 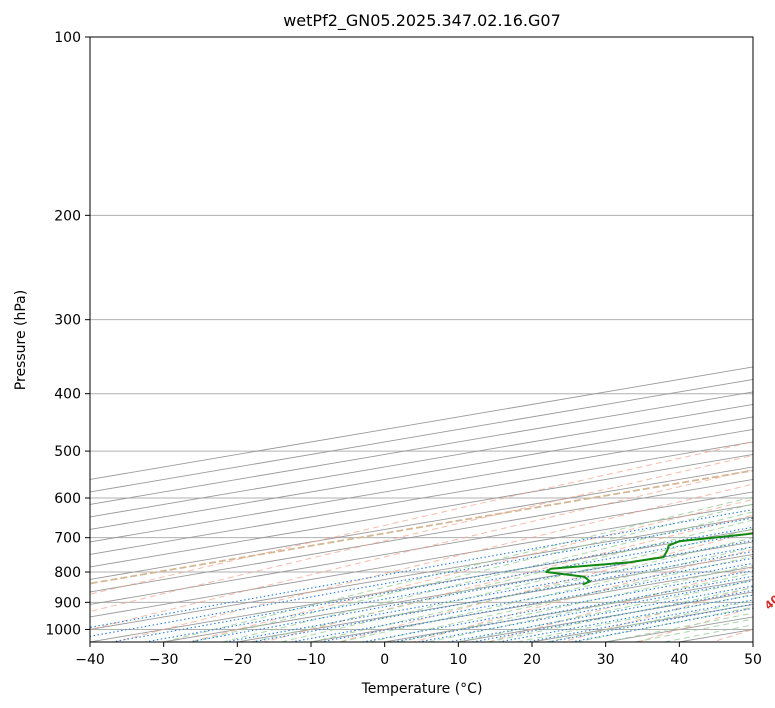 What do you see at coordinates (422, 689) in the screenshot?
I see `x-axis-label: Temperature (°C)` at bounding box center [422, 689].